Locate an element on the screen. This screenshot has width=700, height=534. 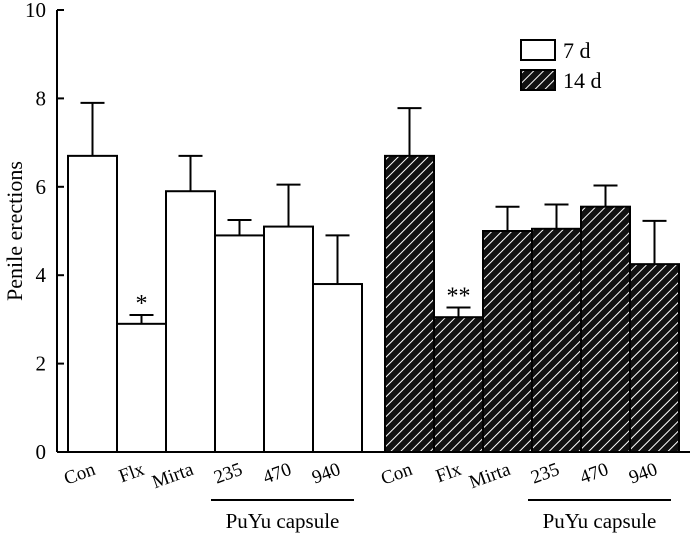
bar-7d-Flx is located at coordinates (141, 387).